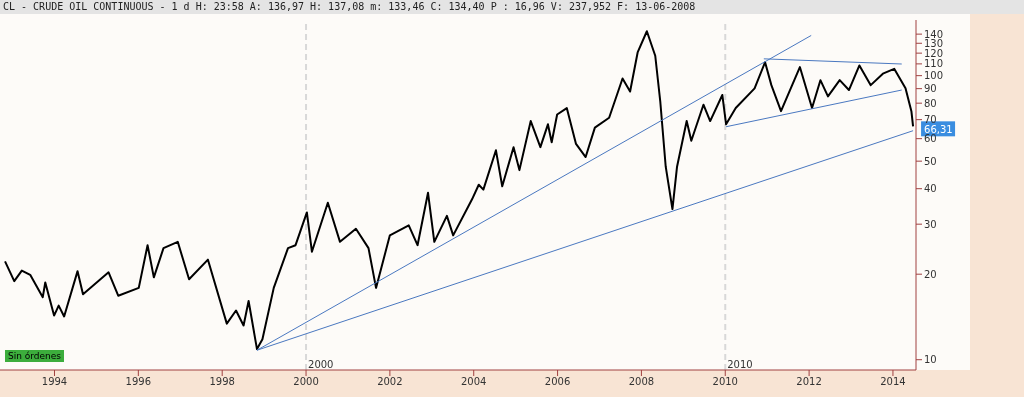 Image resolution: width=1024 pixels, height=397 pixels. I want to click on x-tick-label: 2012, so click(809, 382).